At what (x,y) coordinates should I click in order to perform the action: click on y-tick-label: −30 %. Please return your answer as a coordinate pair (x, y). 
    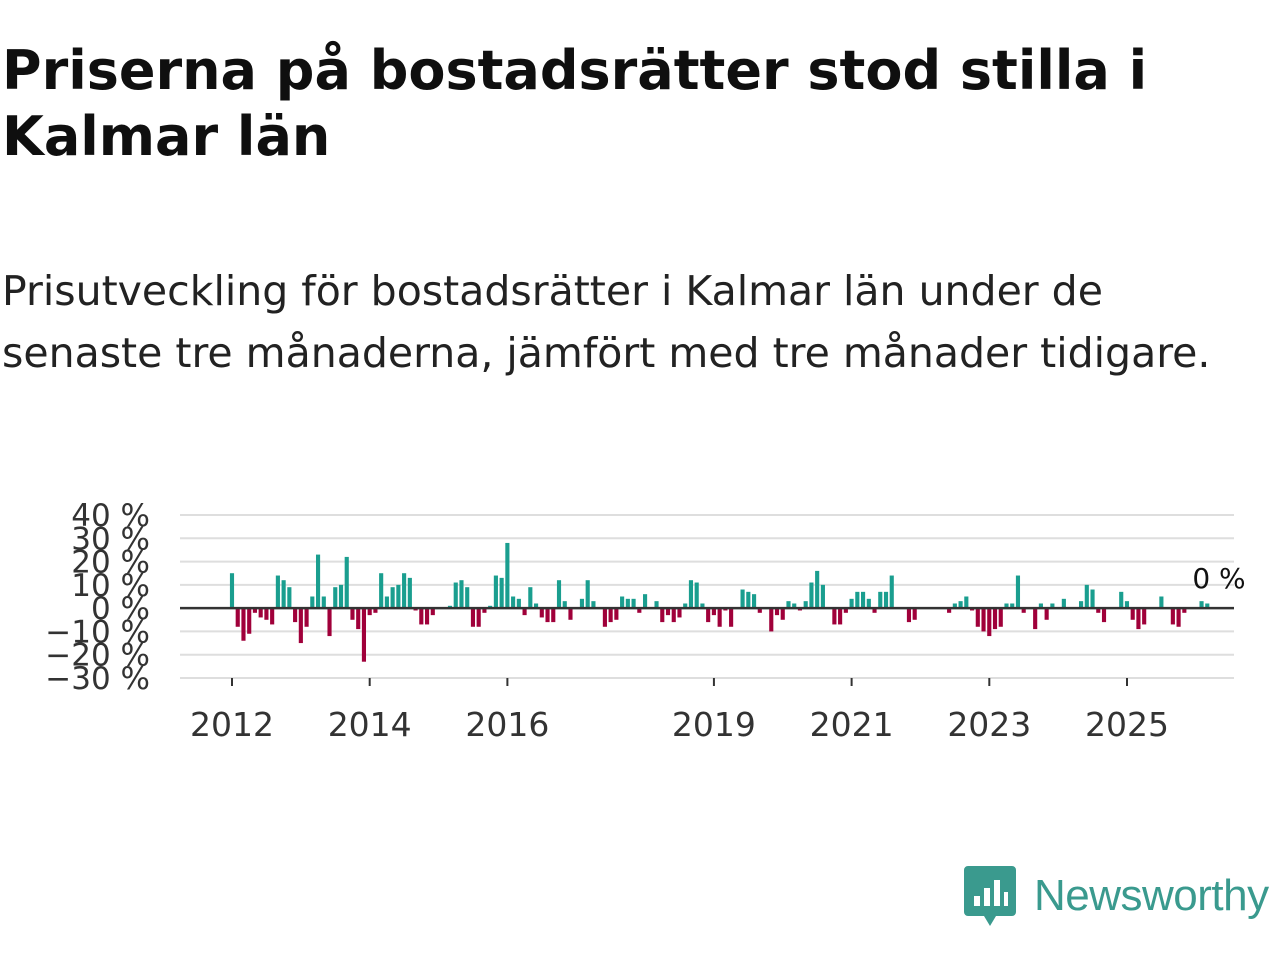
    Looking at the image, I should click on (97, 679).